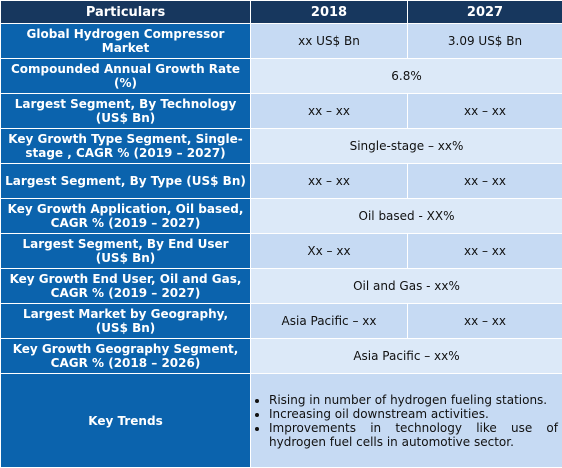  What do you see at coordinates (126, 12) in the screenshot?
I see `header-particulars: Particulars` at bounding box center [126, 12].